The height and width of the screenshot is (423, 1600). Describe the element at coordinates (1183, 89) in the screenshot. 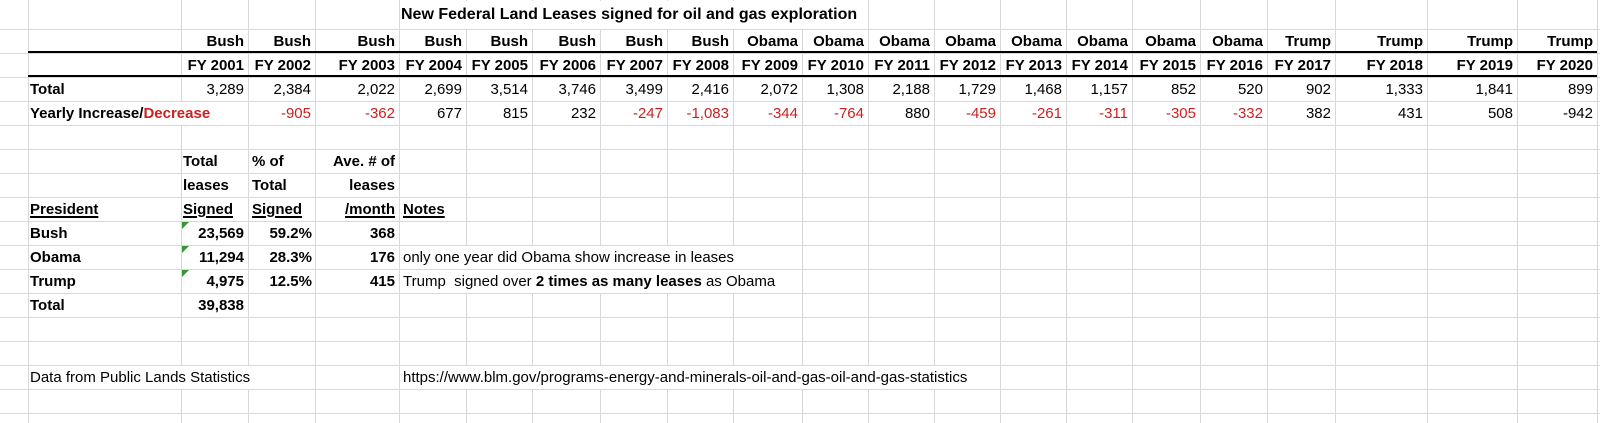

I see `year-total-value: 852` at that location.